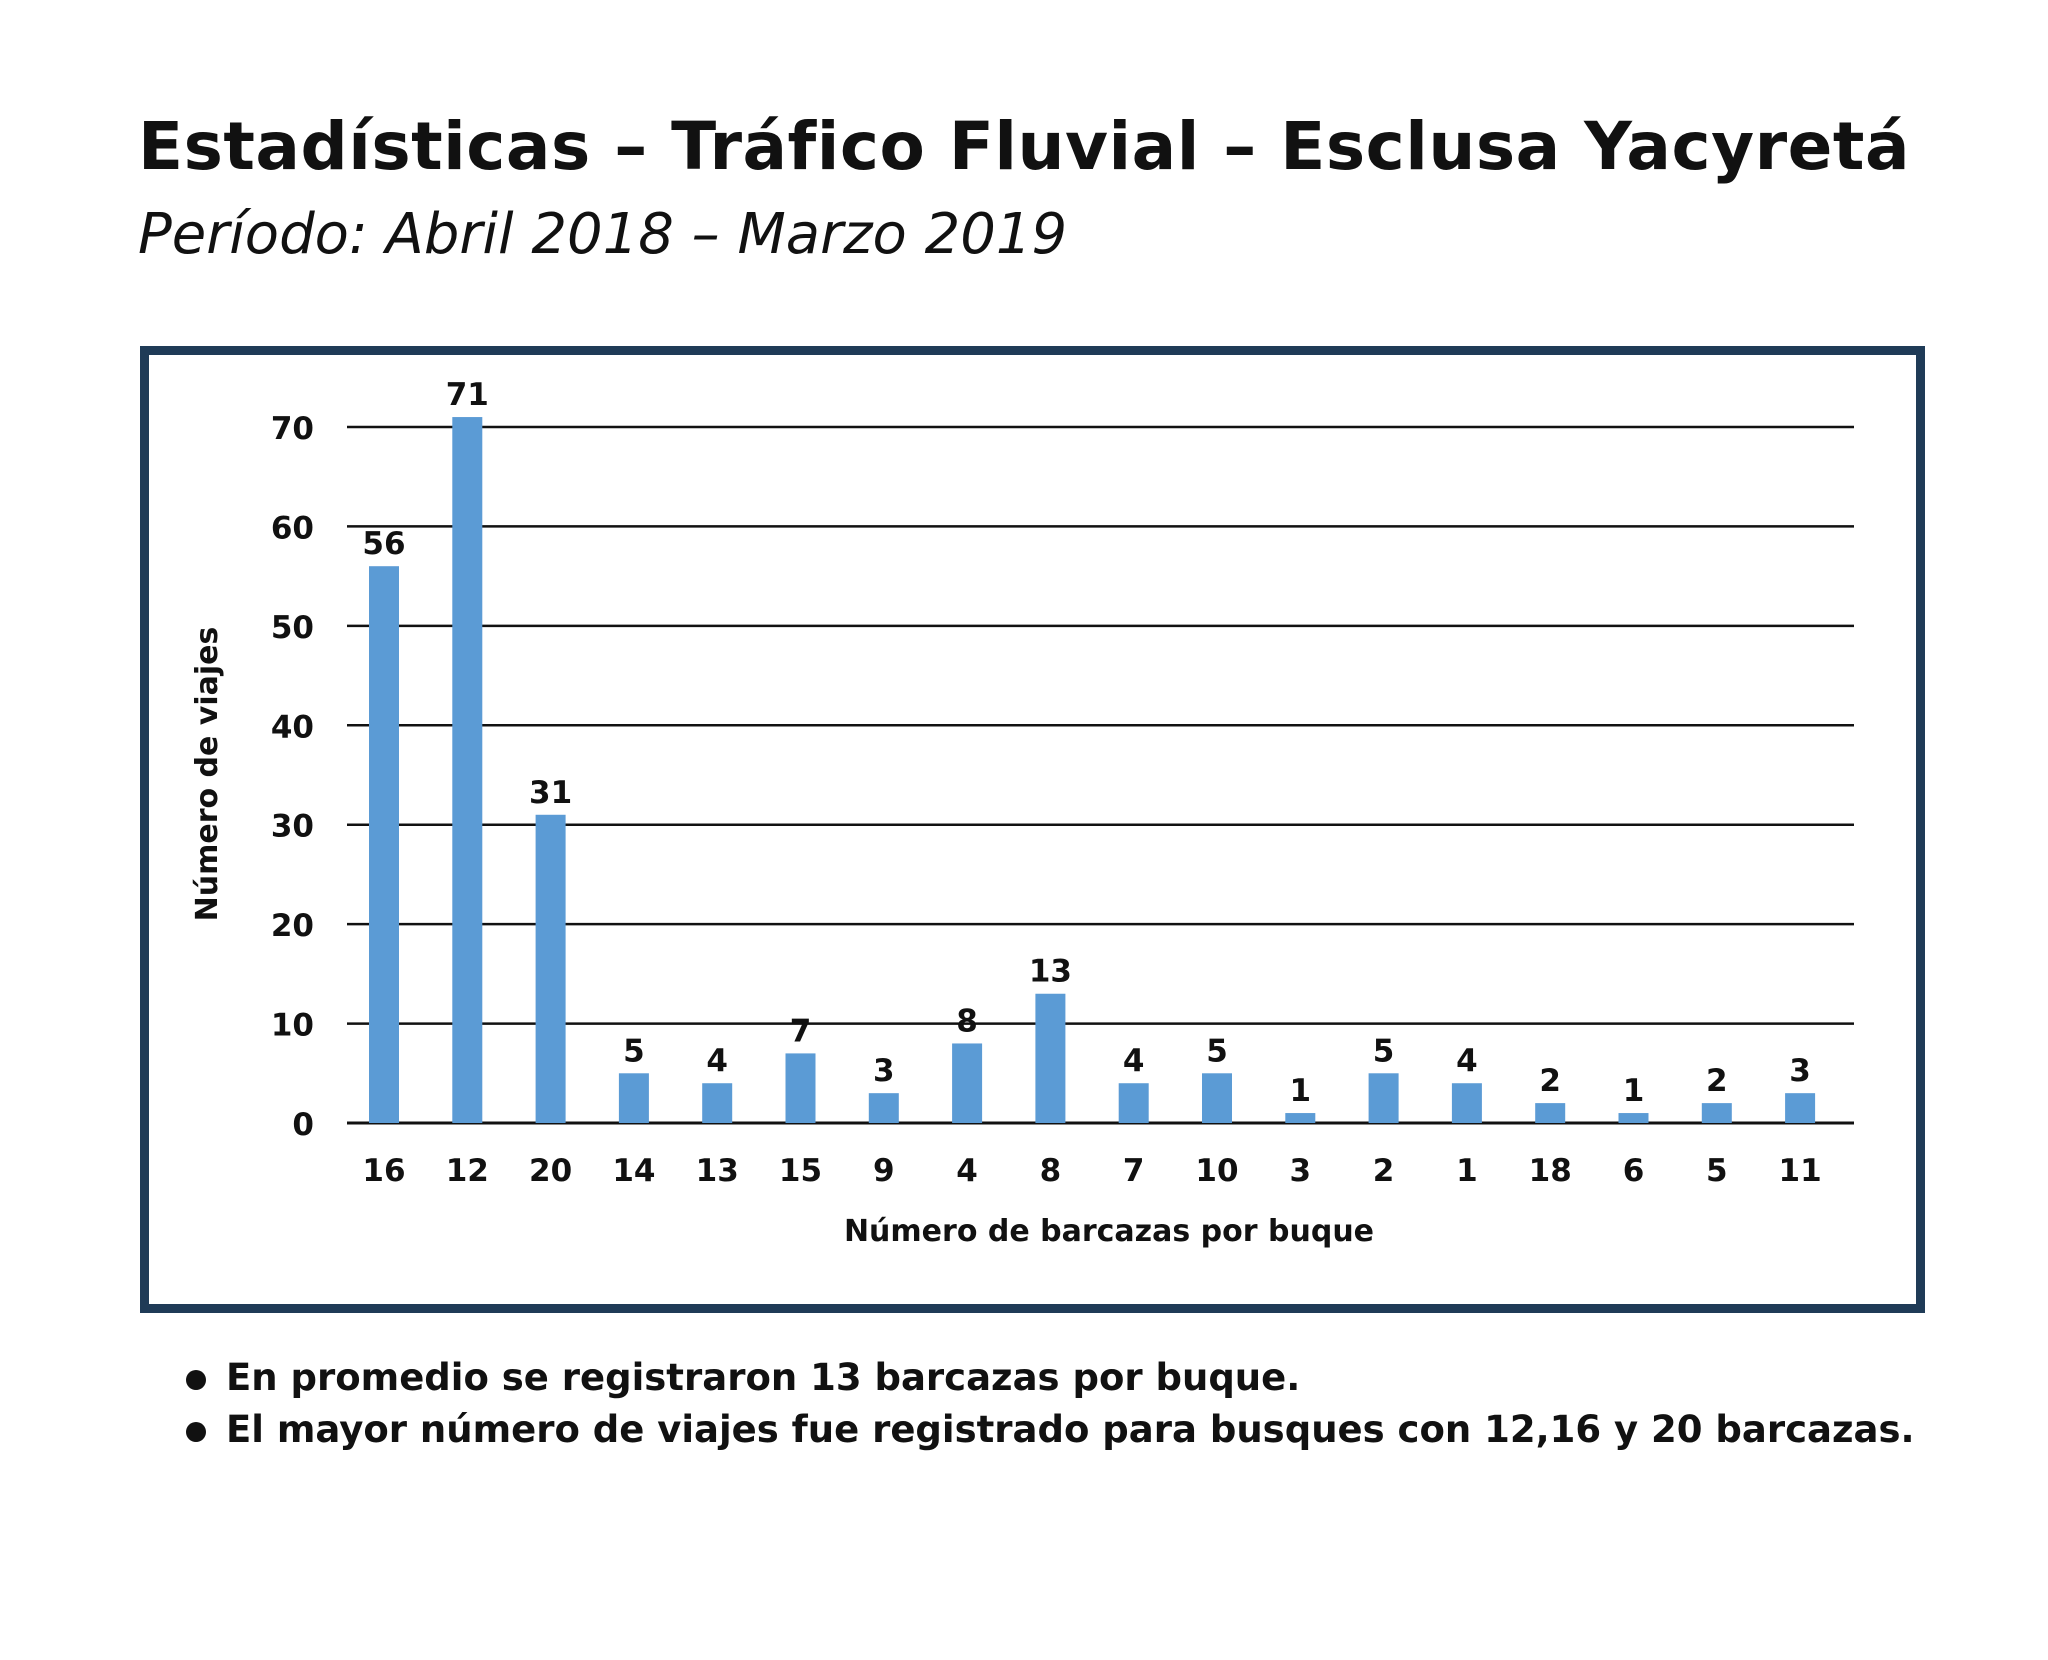 The height and width of the screenshot is (1660, 2048). I want to click on y-tick-label: 0, so click(303, 1125).